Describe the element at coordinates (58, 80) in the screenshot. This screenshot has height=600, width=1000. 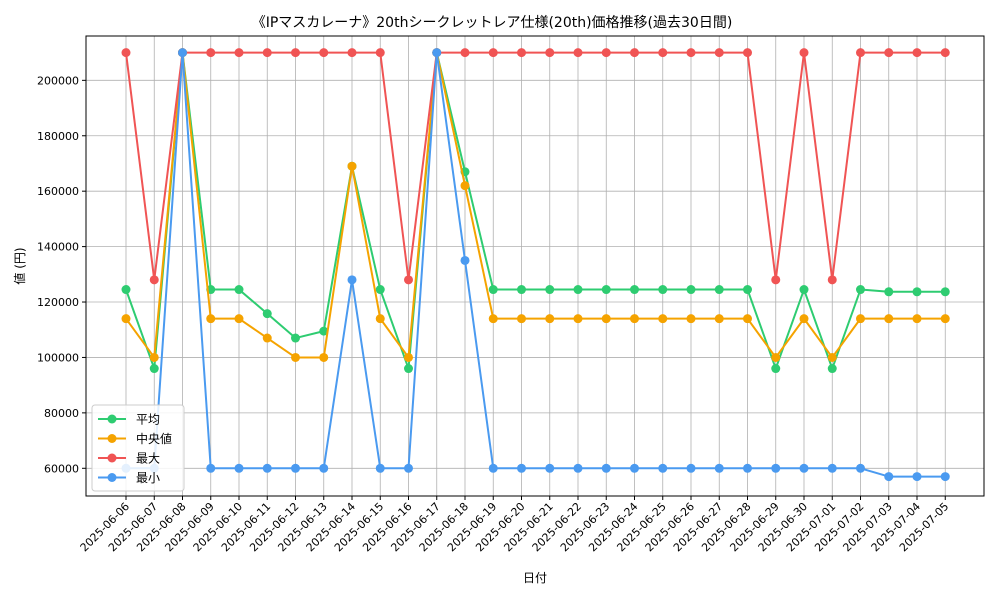
I see `y-tick-label: 200000` at that location.